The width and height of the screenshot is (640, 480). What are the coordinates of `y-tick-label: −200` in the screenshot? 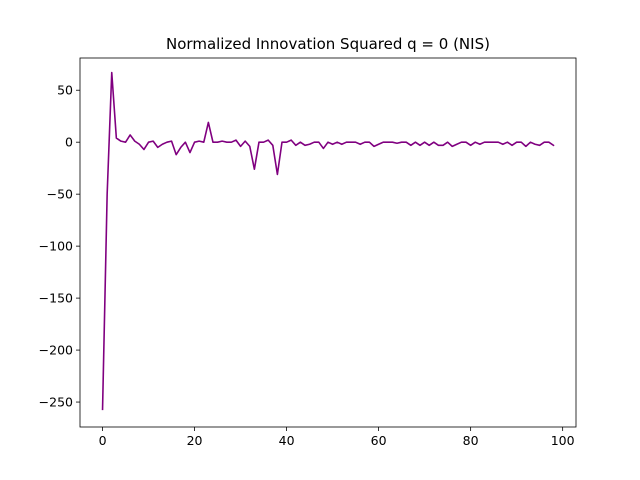 It's located at (56, 350).